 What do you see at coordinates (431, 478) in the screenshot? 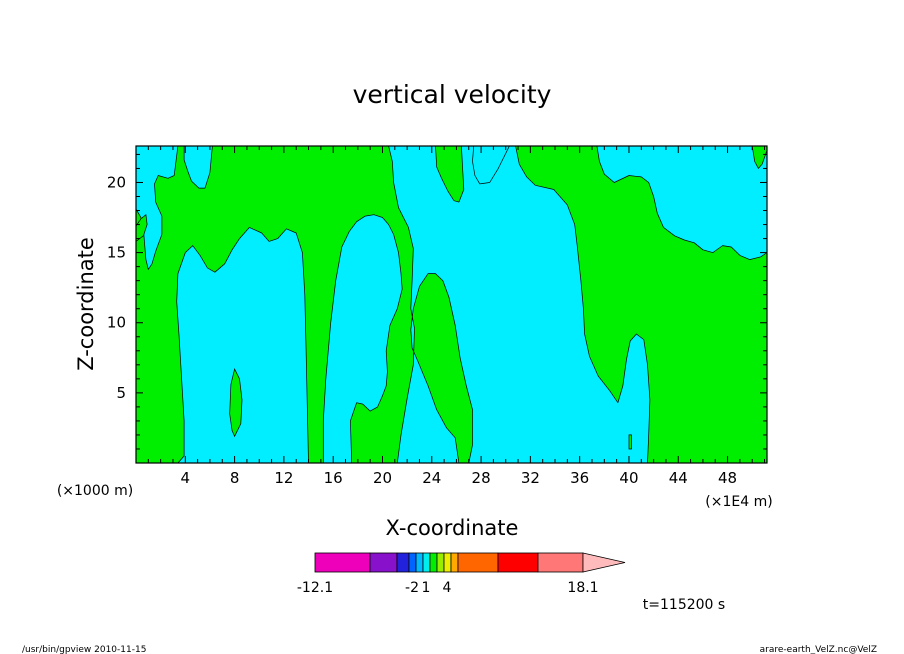
I see `x-tick-label: 24` at bounding box center [431, 478].